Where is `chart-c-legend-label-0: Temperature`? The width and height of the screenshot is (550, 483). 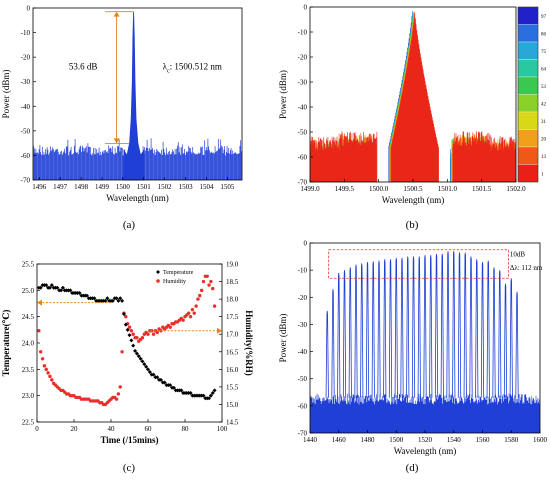
chart-c-legend-label-0: Temperature is located at coordinates (178, 273).